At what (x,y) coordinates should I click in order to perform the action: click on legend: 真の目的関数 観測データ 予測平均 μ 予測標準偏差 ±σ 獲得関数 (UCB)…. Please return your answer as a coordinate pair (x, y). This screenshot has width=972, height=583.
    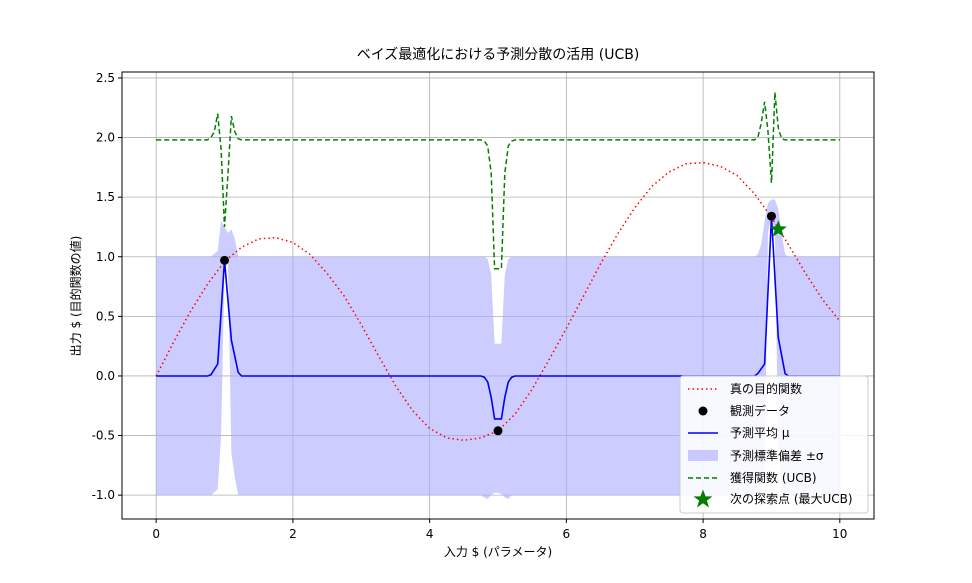
    Looking at the image, I should click on (774, 444).